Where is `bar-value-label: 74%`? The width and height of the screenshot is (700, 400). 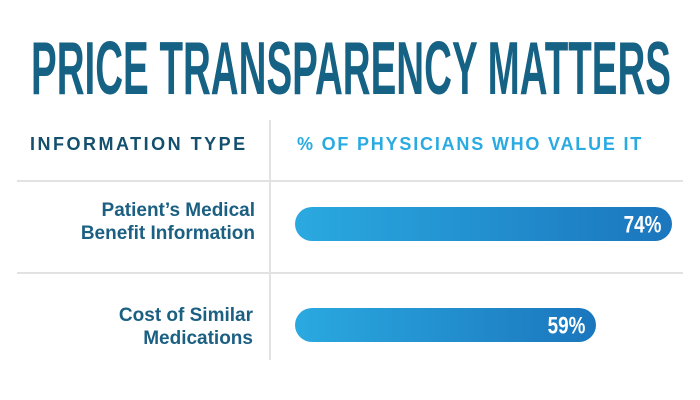
bar-value-label: 74% is located at coordinates (642, 224).